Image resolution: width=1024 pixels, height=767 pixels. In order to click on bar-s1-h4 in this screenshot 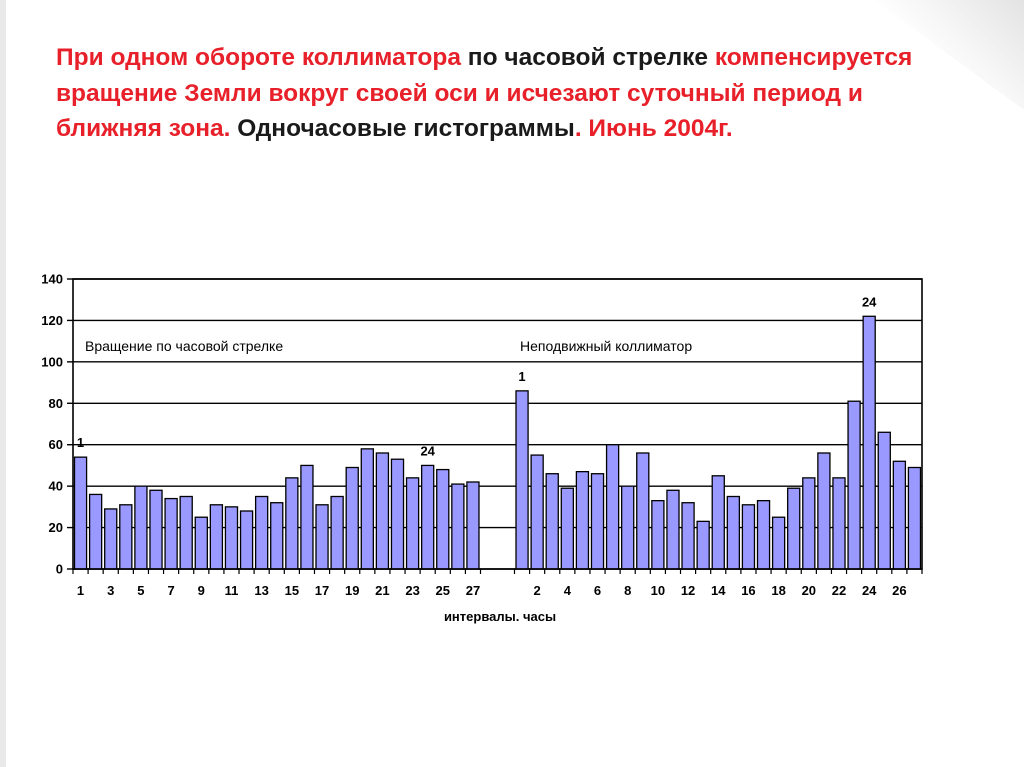, I will do `click(126, 537)`.